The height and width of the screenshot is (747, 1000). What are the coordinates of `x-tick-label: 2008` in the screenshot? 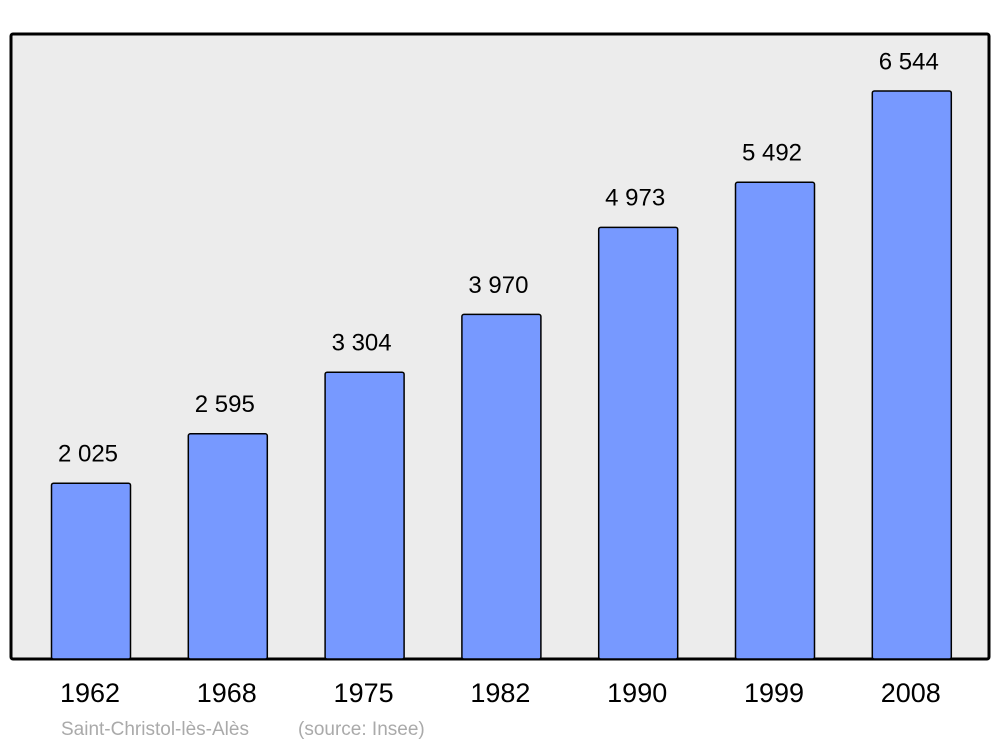 It's located at (911, 693).